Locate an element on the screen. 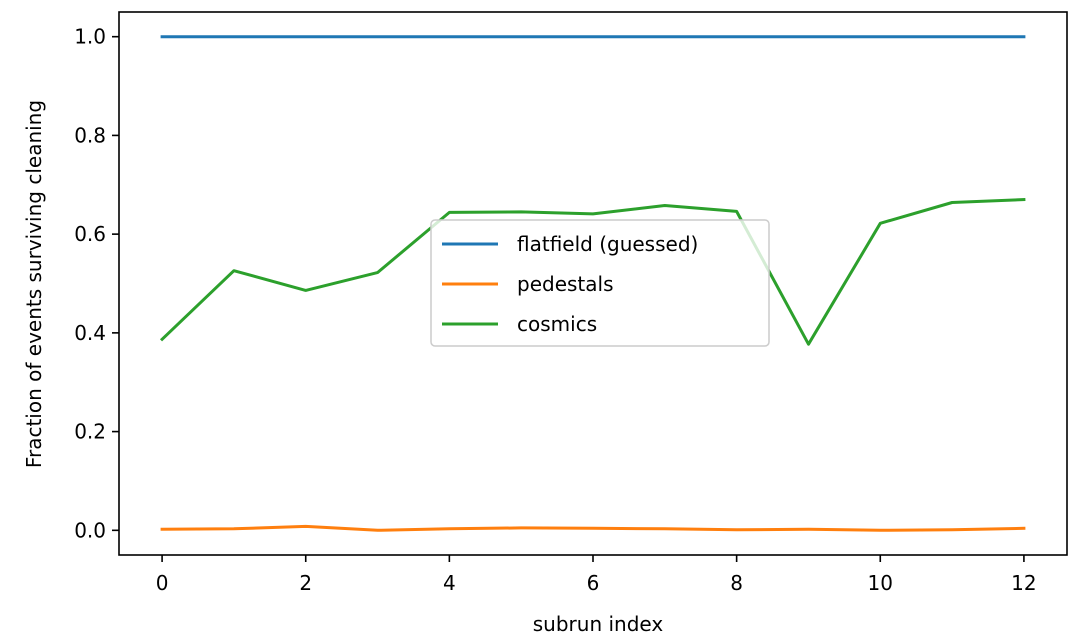  legend-label: flatfield (guessed) is located at coordinates (607, 244).